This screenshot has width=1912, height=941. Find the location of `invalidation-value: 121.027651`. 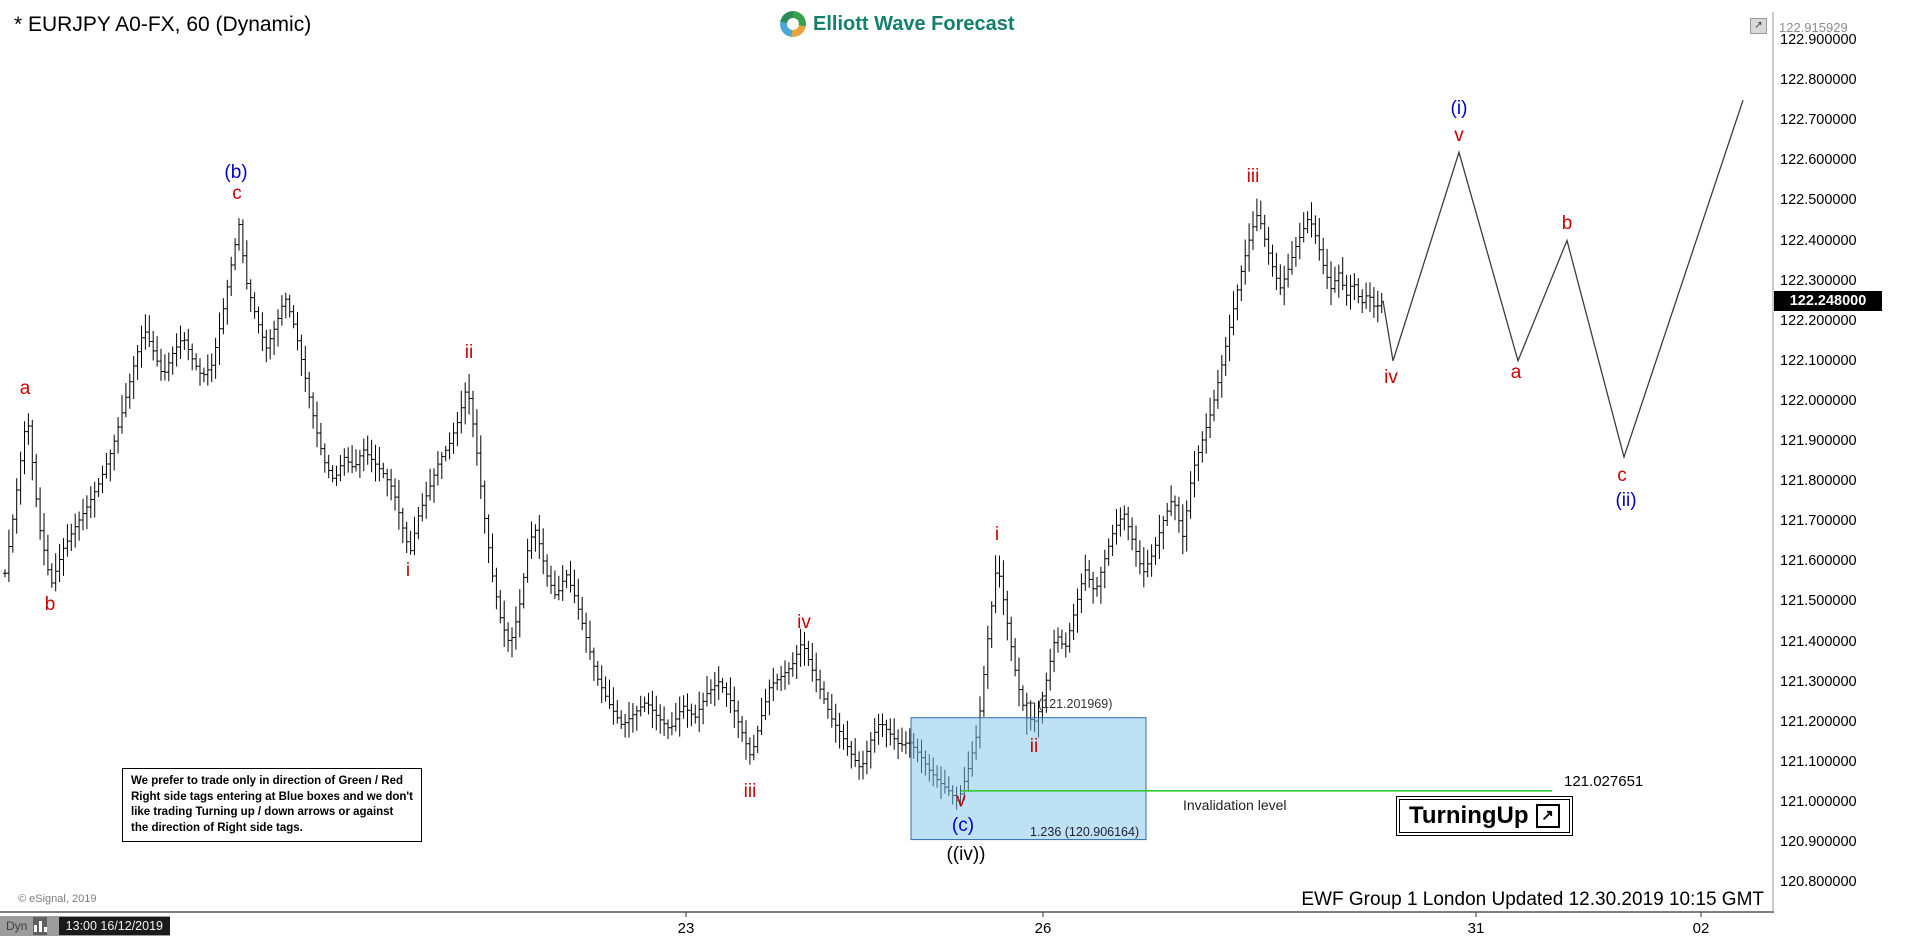

invalidation-value: 121.027651 is located at coordinates (1603, 781).